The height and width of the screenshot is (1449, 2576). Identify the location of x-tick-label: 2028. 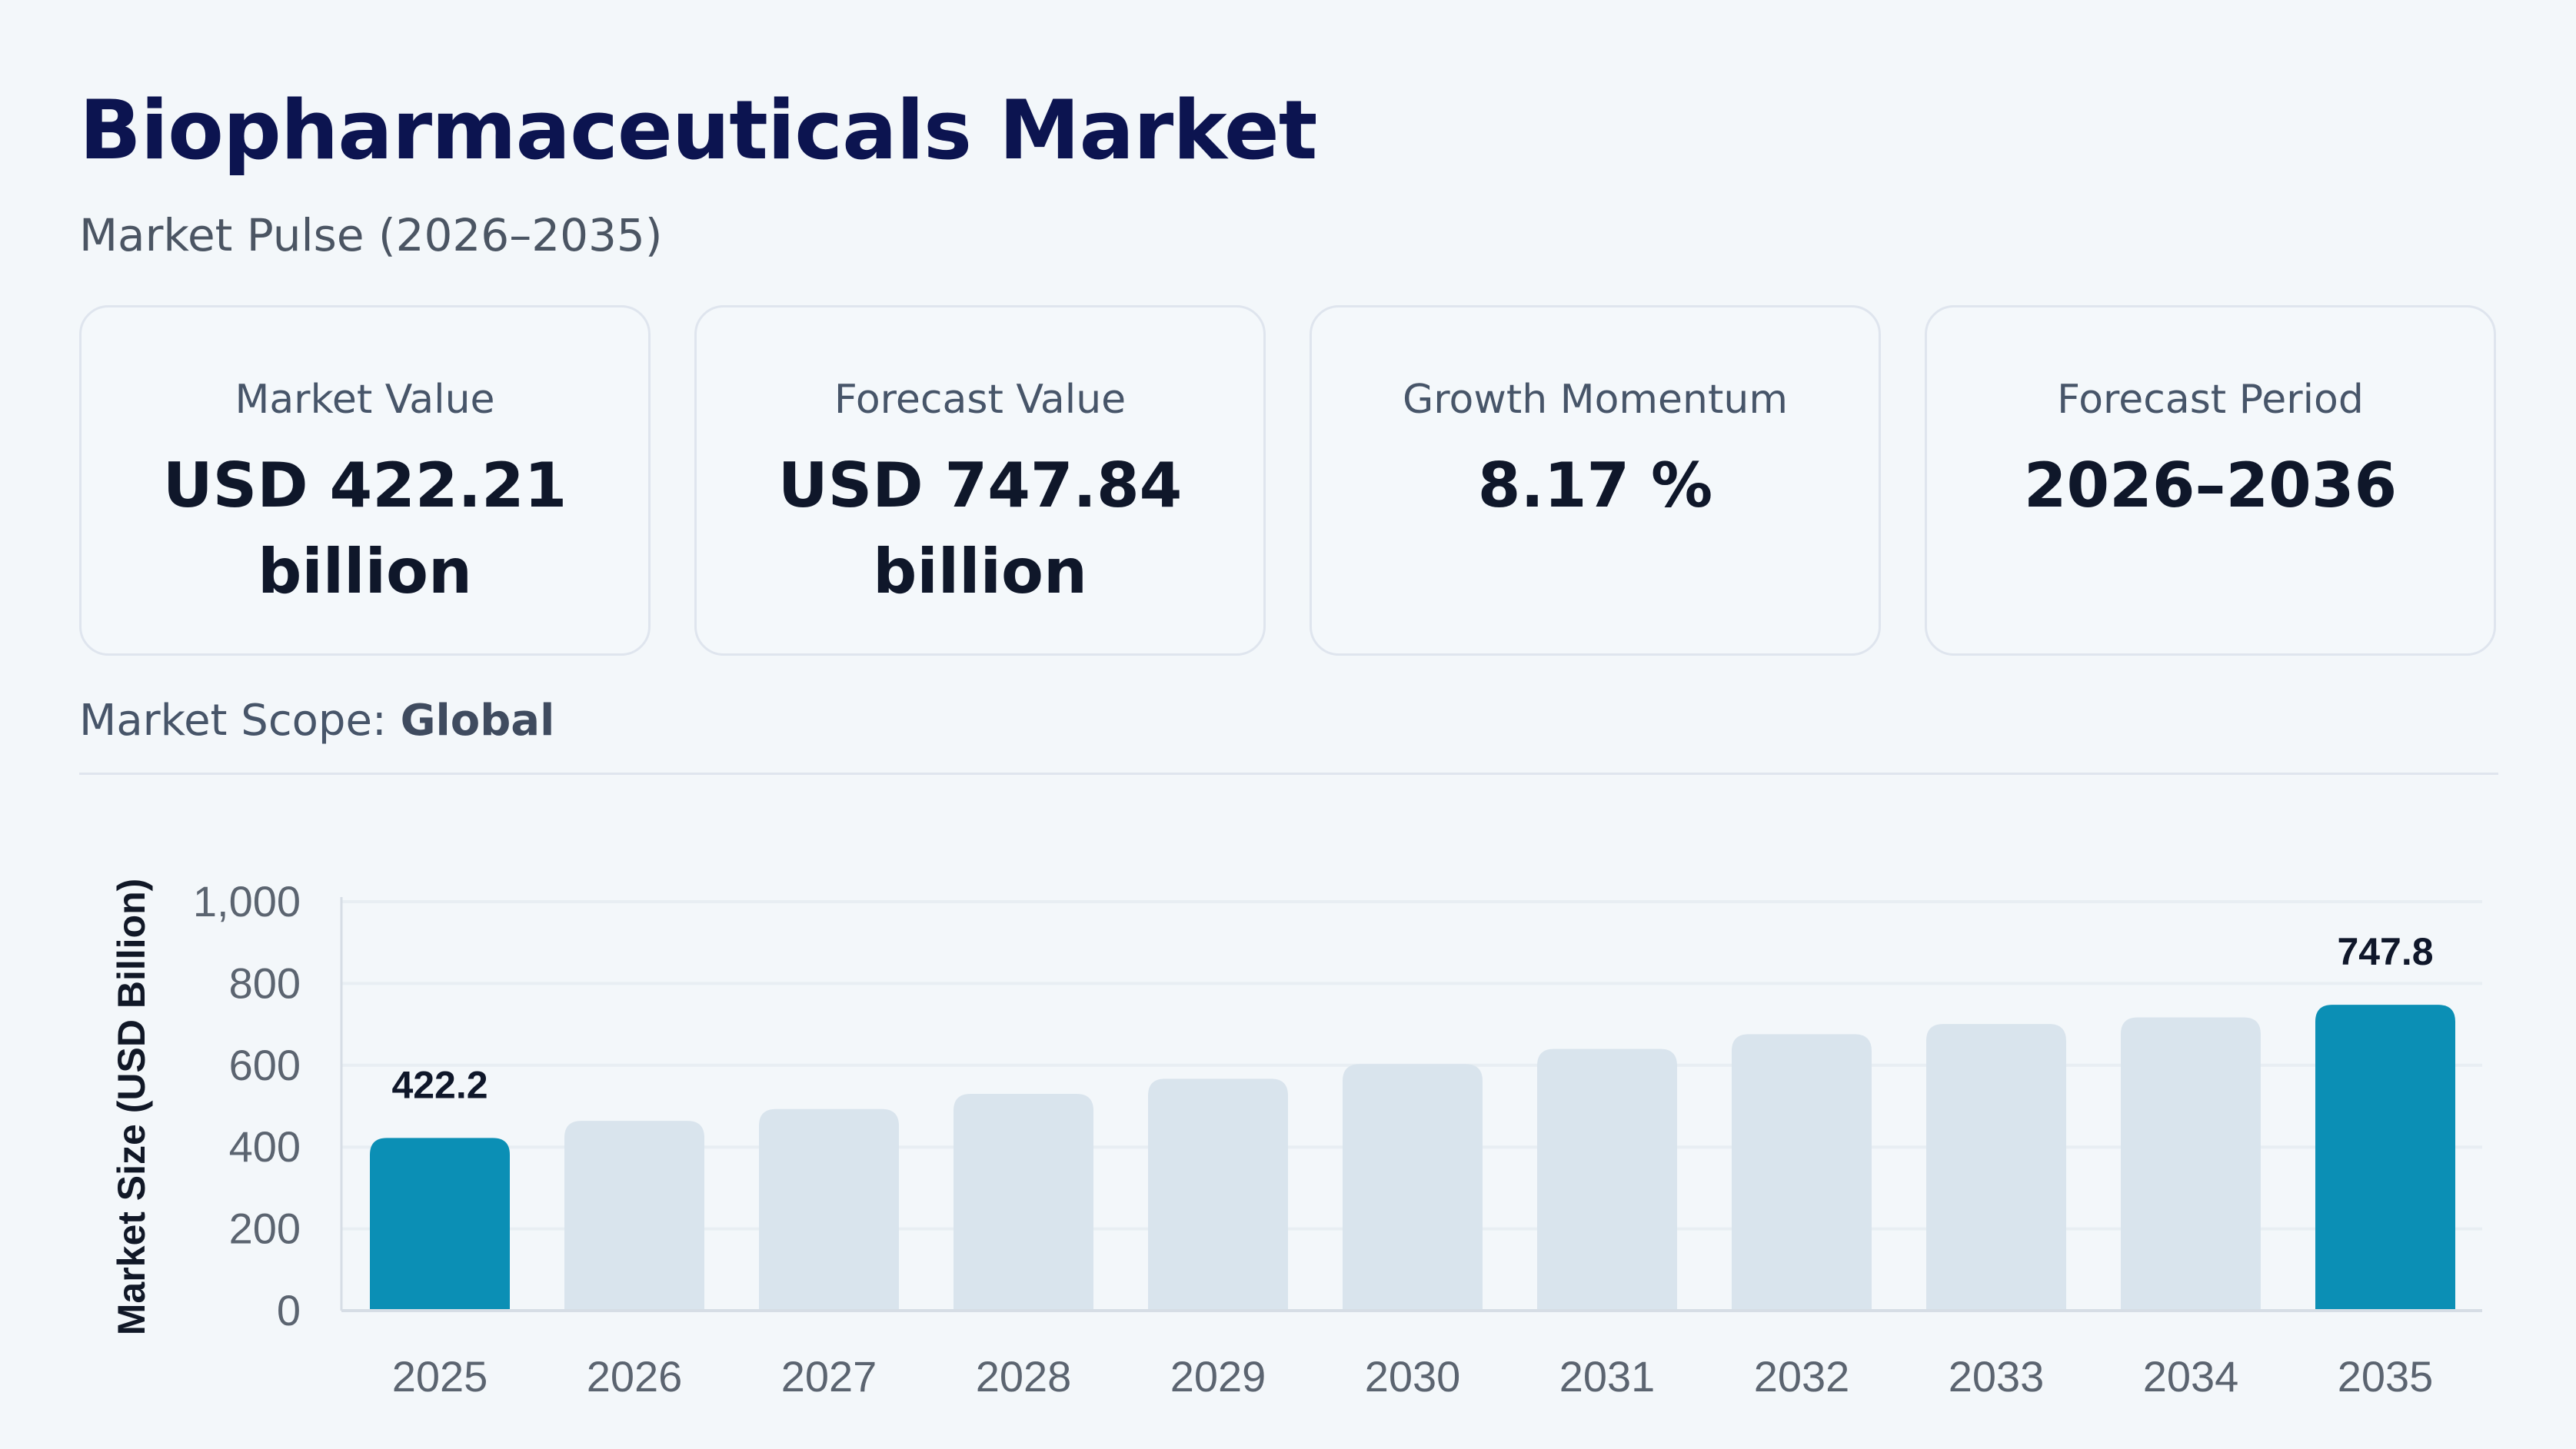
(1024, 1377).